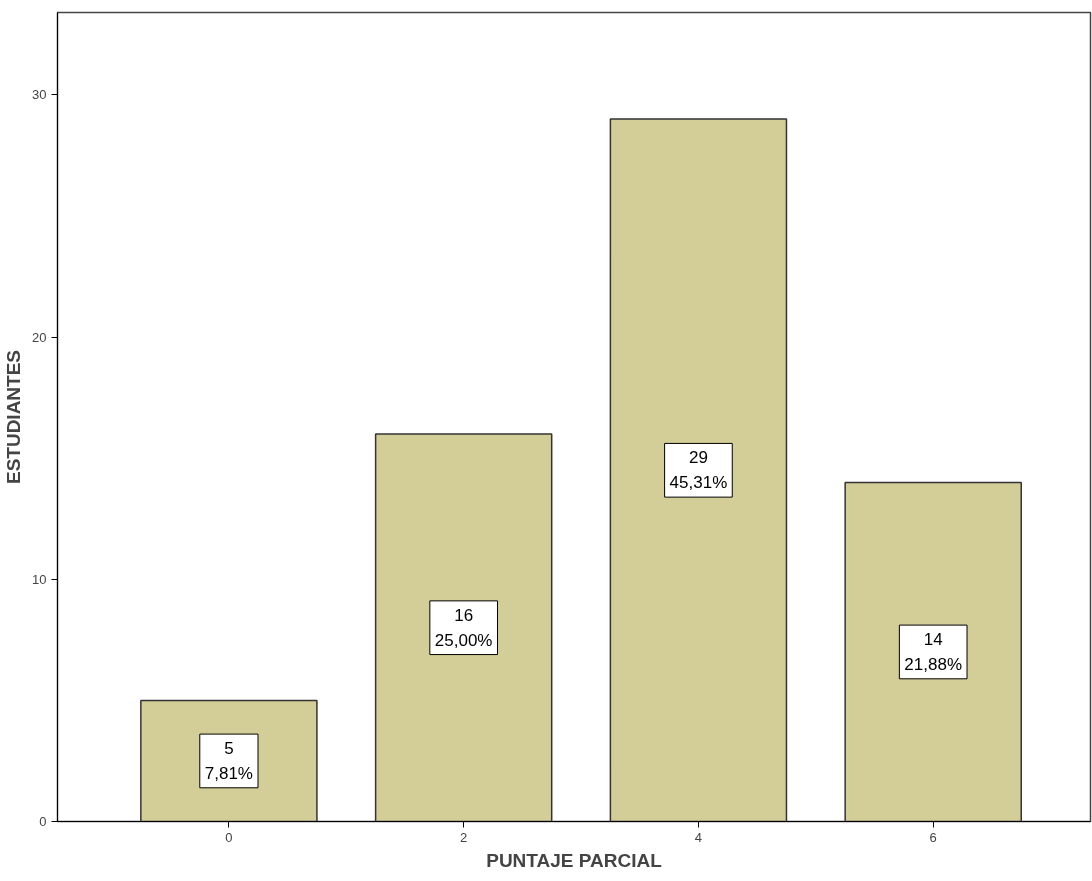  I want to click on y-tick-label: 30, so click(39, 95).